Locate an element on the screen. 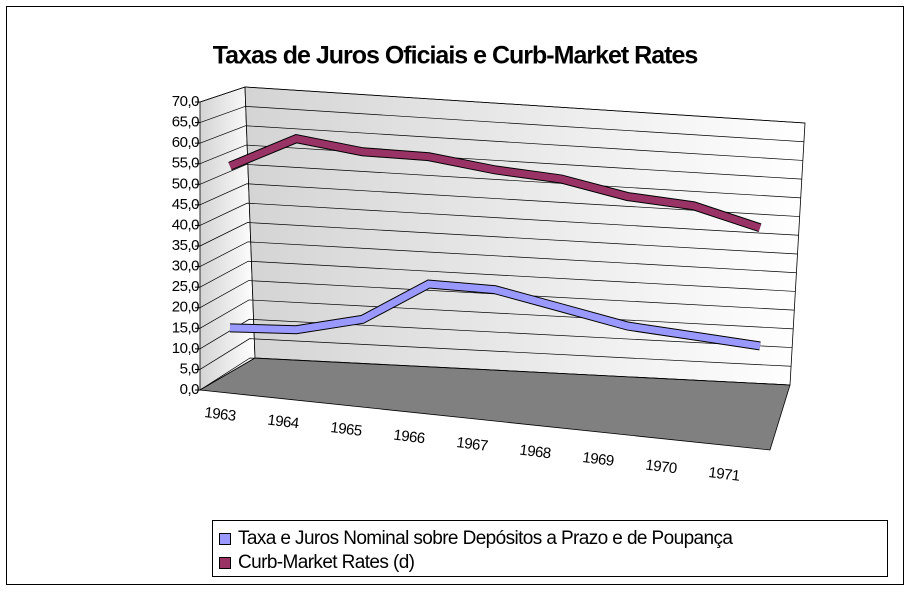  y-tick-label: 50,0 is located at coordinates (185, 183).